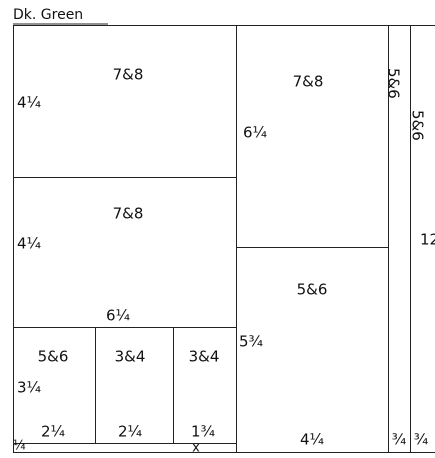 The height and width of the screenshot is (458, 435). Describe the element at coordinates (427, 240) in the screenshot. I see `dimension-label: 12` at that location.